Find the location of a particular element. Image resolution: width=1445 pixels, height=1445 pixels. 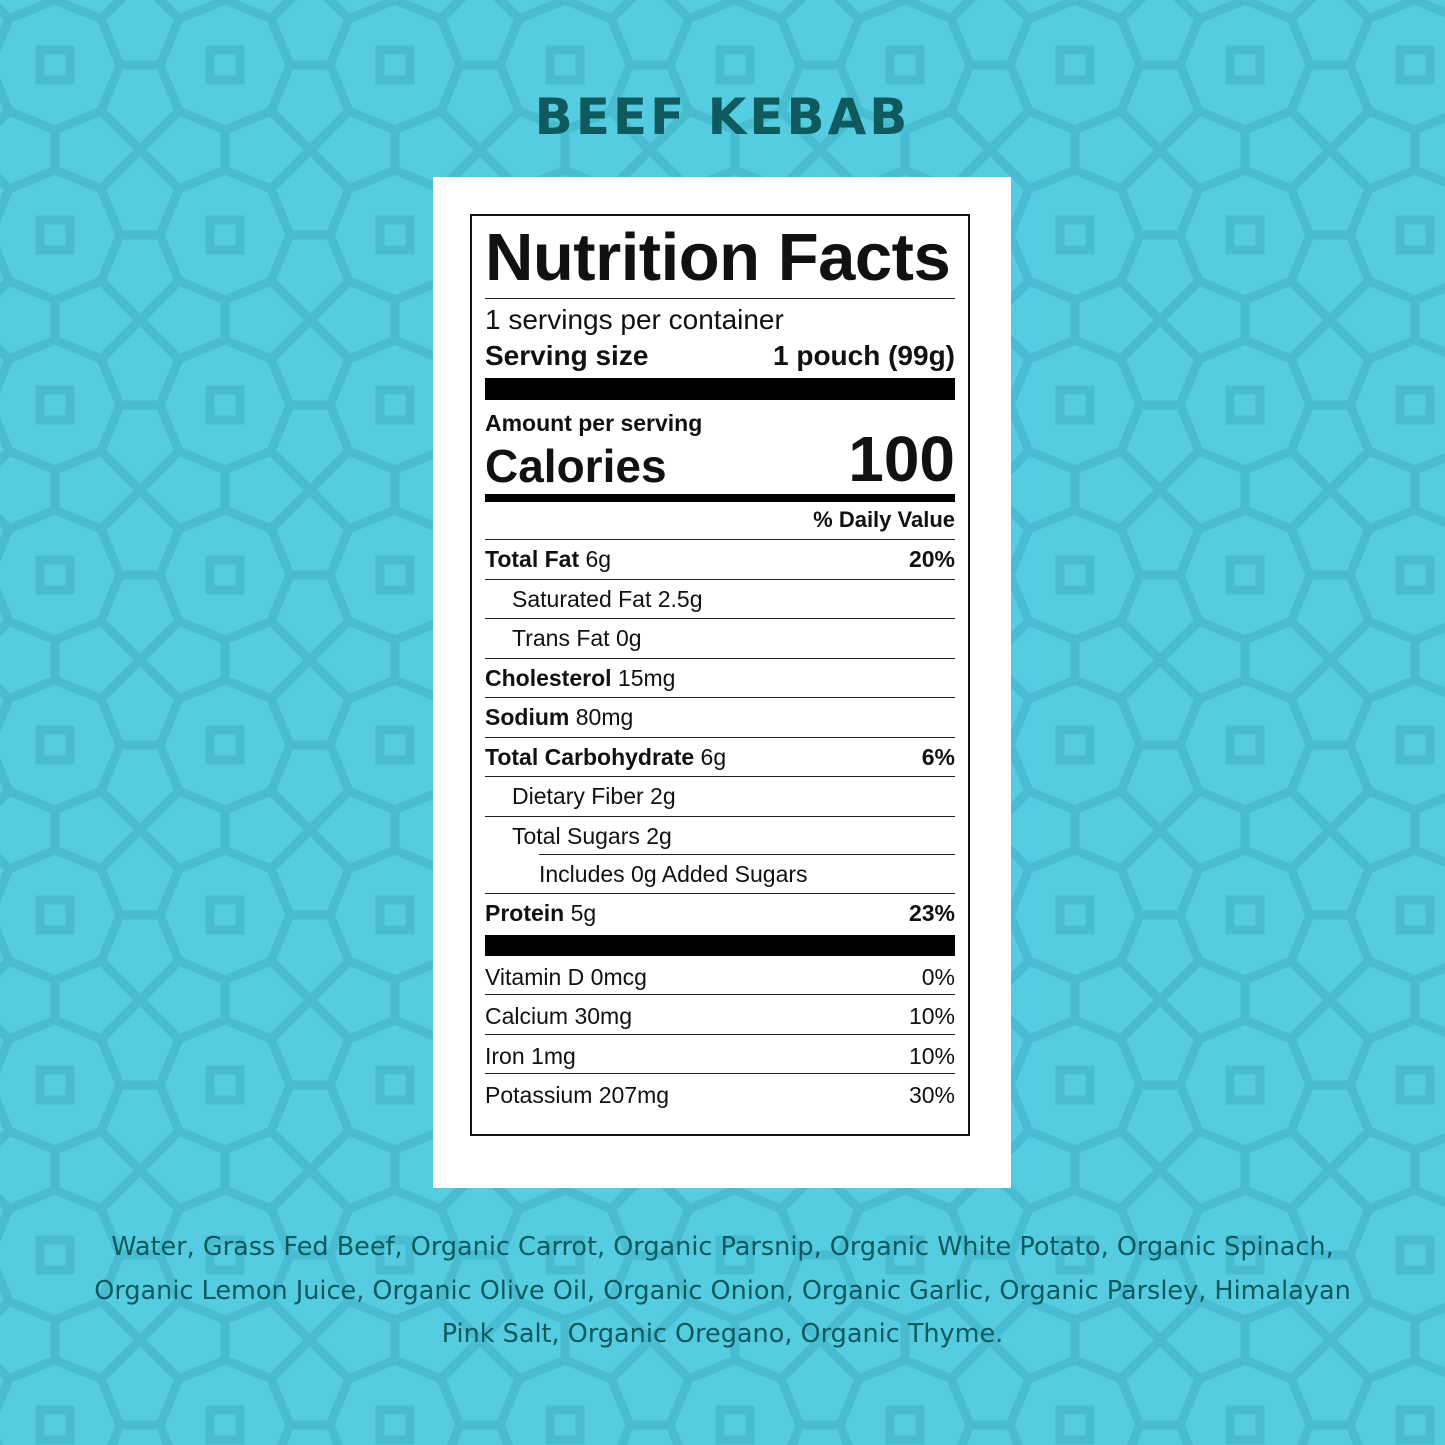

vitamin-name: Iron 1mg is located at coordinates (530, 1055).